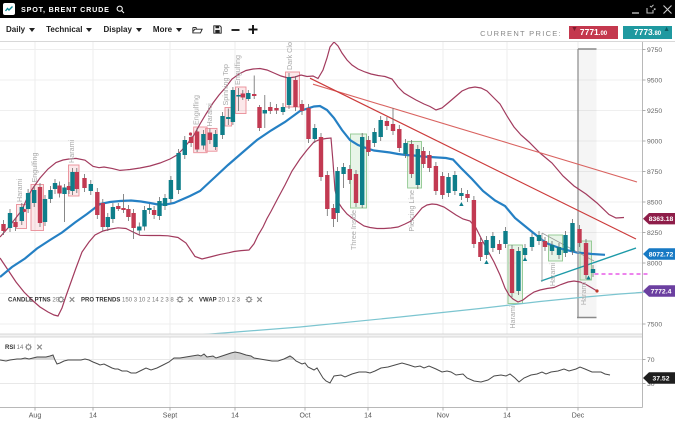  What do you see at coordinates (35, 416) in the screenshot?
I see `svg-text: Aug` at bounding box center [35, 416].